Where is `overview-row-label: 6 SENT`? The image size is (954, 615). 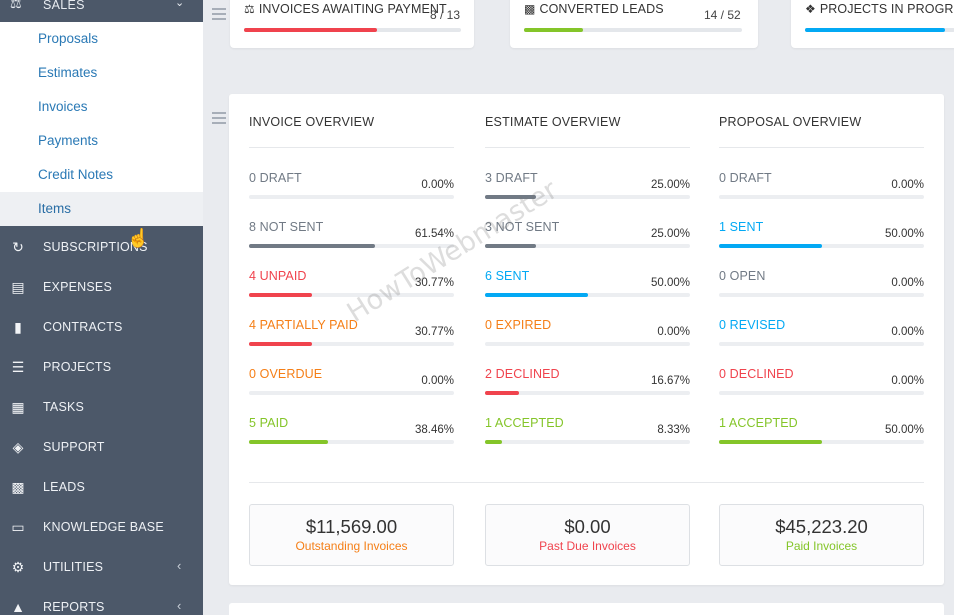 overview-row-label: 6 SENT is located at coordinates (507, 276).